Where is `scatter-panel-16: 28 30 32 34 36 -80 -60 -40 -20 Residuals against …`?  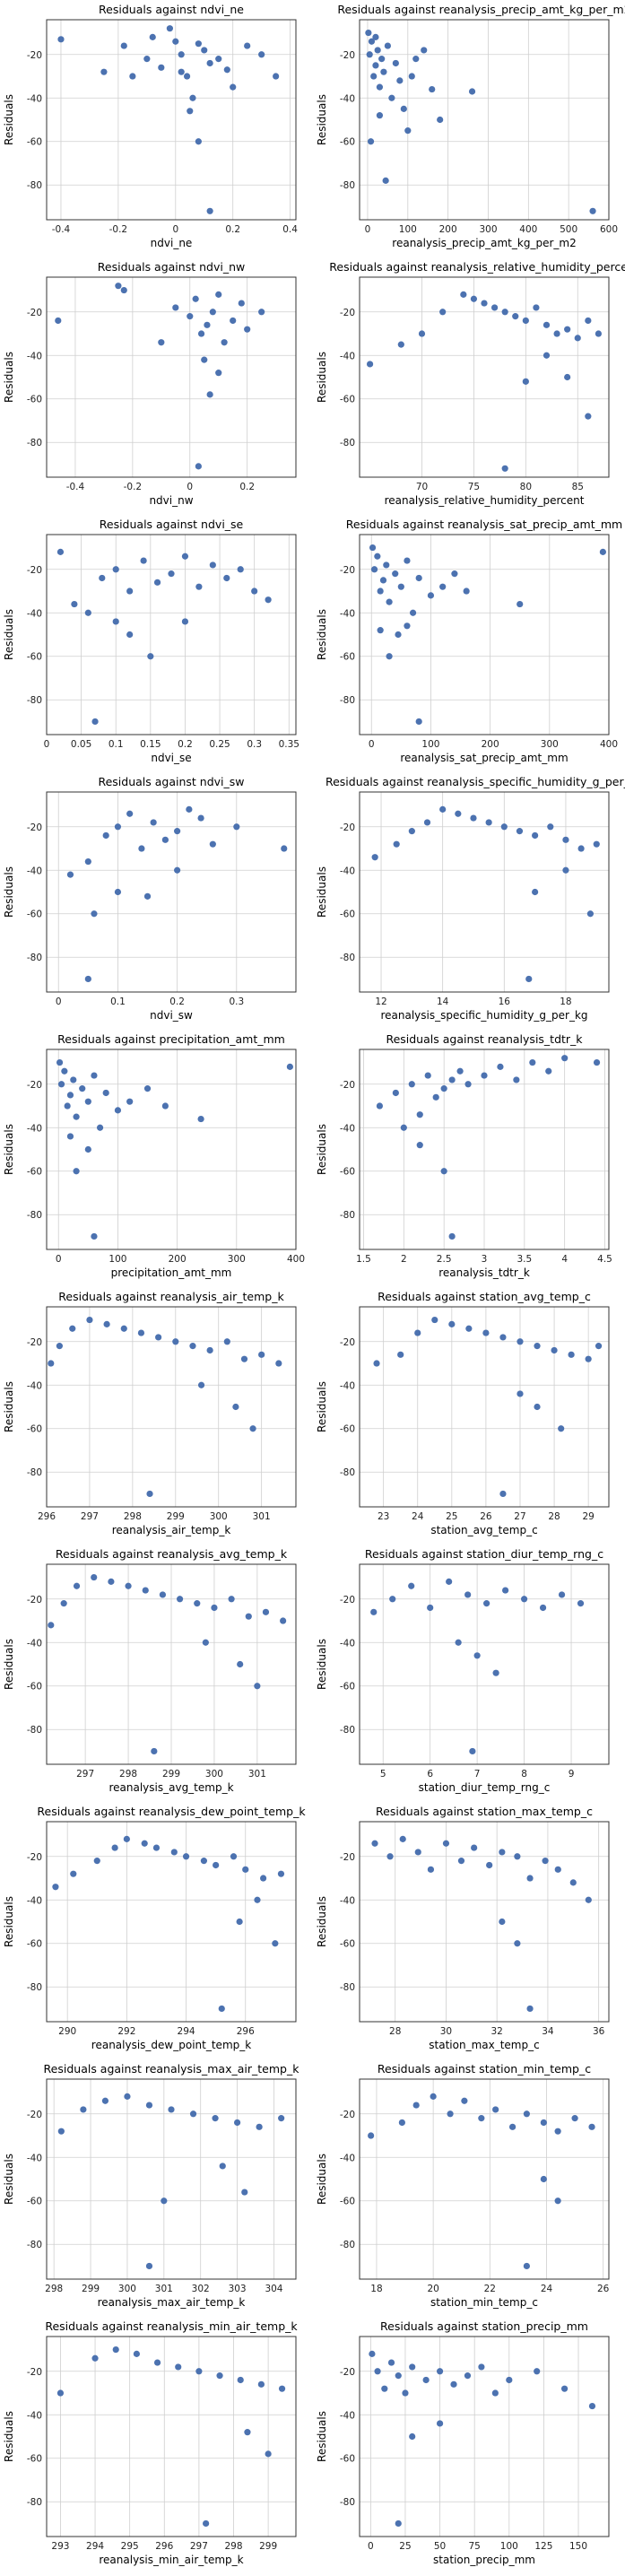 scatter-panel-16: 28 30 32 34 36 -80 -60 -40 -20 Residuals against … is located at coordinates (469, 1930).